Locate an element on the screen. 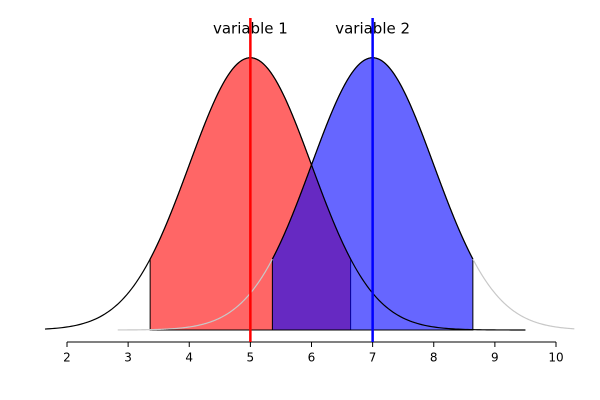 The width and height of the screenshot is (600, 400). x-tick-label: 5 is located at coordinates (251, 358).